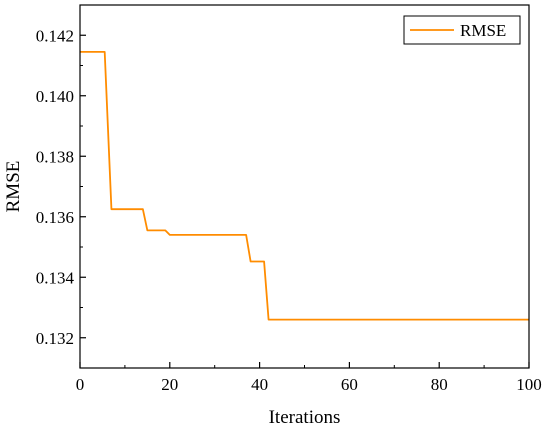 Image resolution: width=550 pixels, height=432 pixels. Describe the element at coordinates (439, 384) in the screenshot. I see `x-tick-label: 80` at that location.